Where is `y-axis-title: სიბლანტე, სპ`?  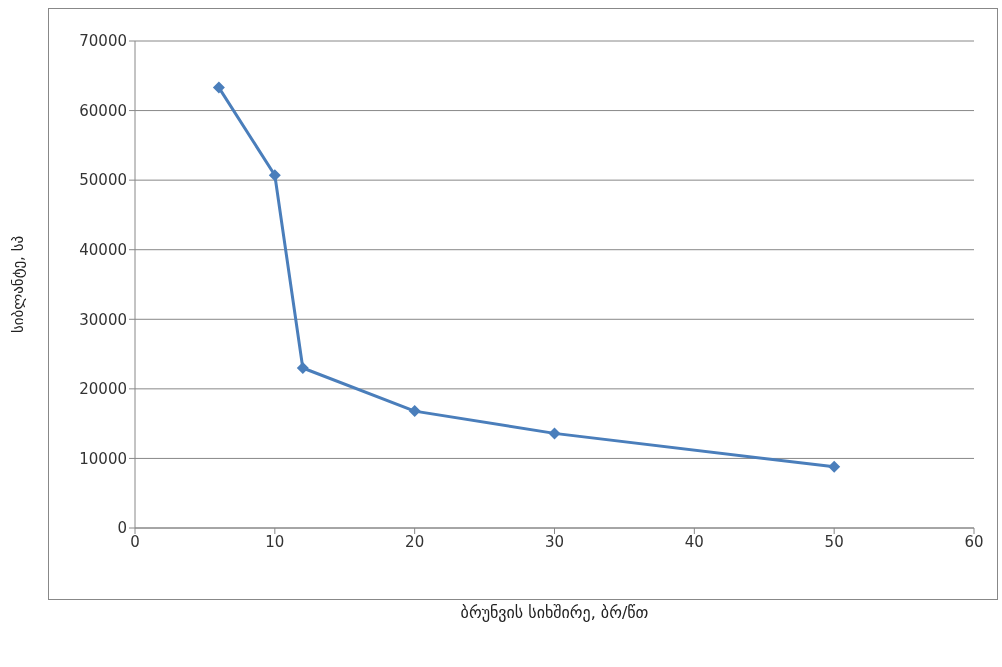 y-axis-title: სიბლანტე, სპ is located at coordinates (18, 284).